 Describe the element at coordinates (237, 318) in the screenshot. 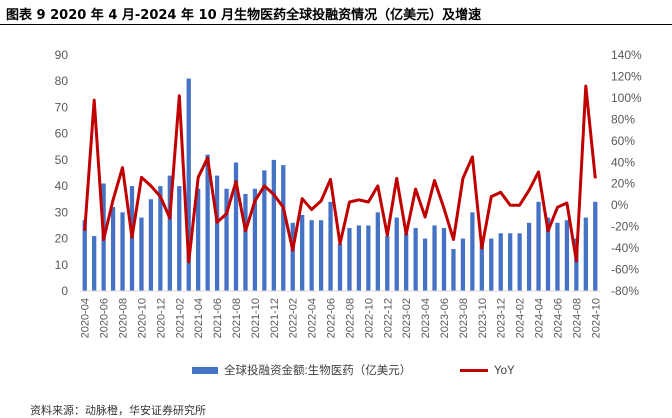

I see `x-tick-label: 2021-08` at that location.